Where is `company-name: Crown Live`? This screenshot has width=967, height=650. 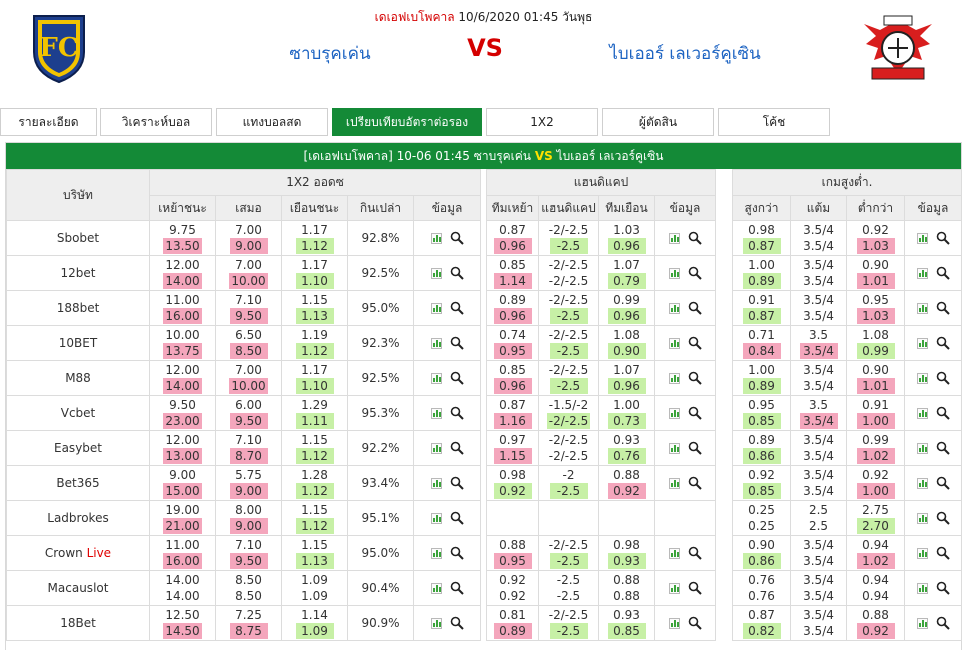 company-name: Crown Live is located at coordinates (78, 553).